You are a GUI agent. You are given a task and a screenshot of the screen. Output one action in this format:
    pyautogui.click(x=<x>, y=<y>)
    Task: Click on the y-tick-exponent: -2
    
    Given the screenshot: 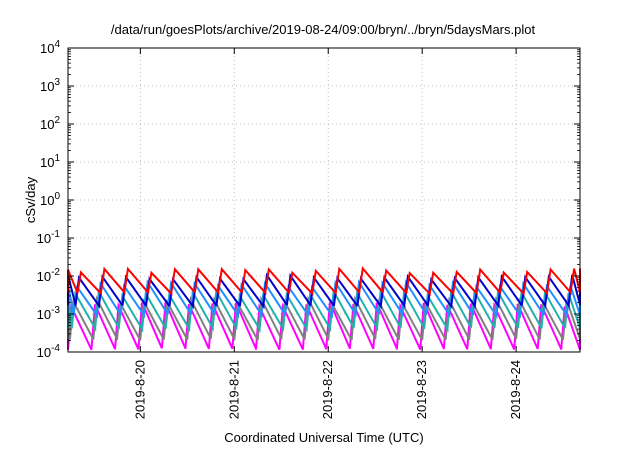 What is the action you would take?
    pyautogui.click(x=55, y=272)
    